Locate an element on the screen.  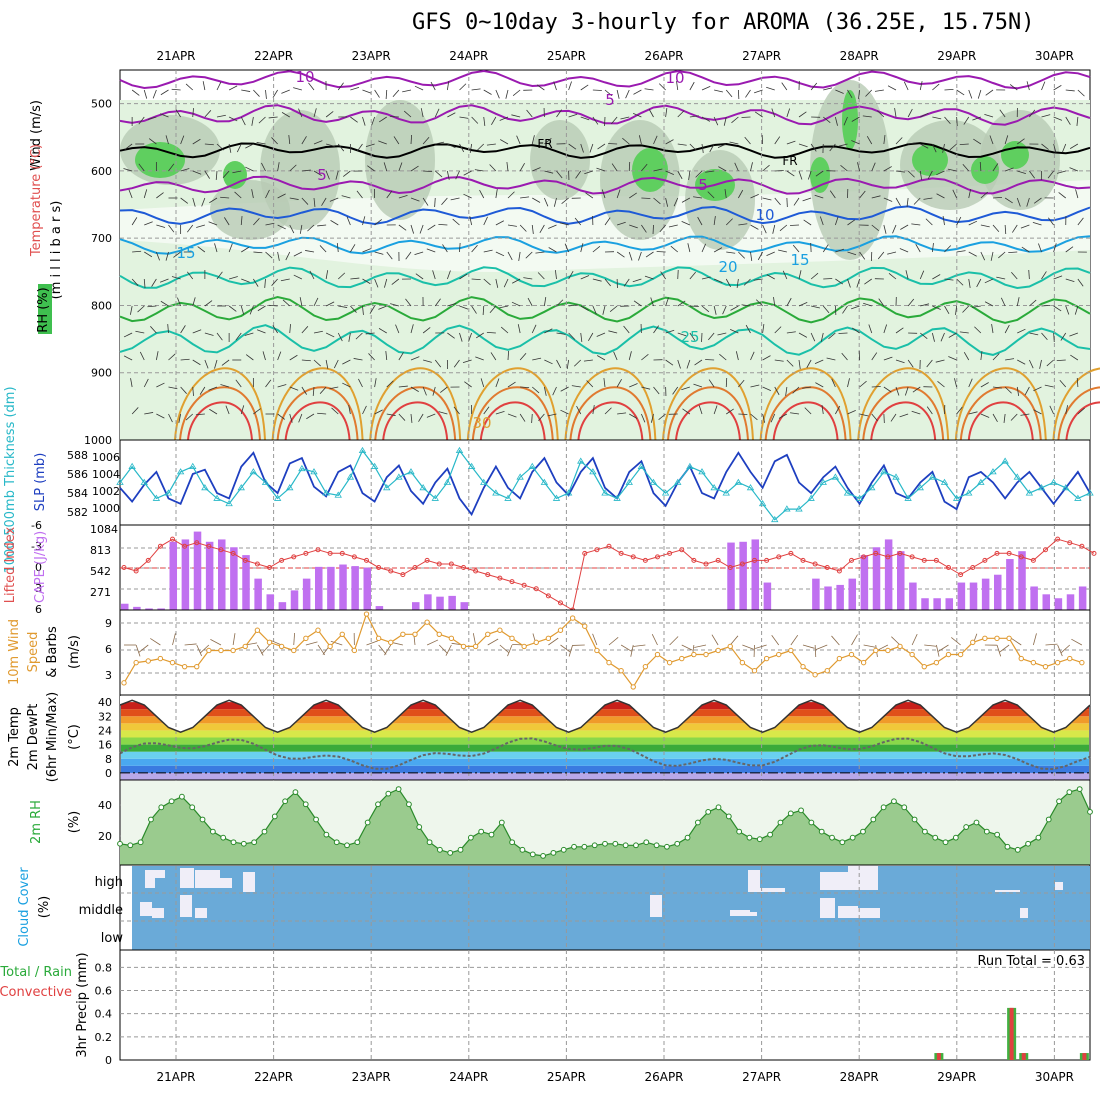
date-label-bottom: 24APR is located at coordinates (468, 1077).